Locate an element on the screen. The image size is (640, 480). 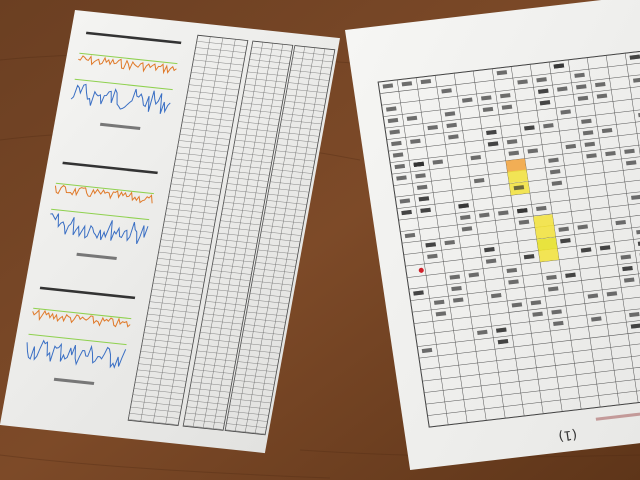
chart-header-bar is located at coordinates (133, 38).